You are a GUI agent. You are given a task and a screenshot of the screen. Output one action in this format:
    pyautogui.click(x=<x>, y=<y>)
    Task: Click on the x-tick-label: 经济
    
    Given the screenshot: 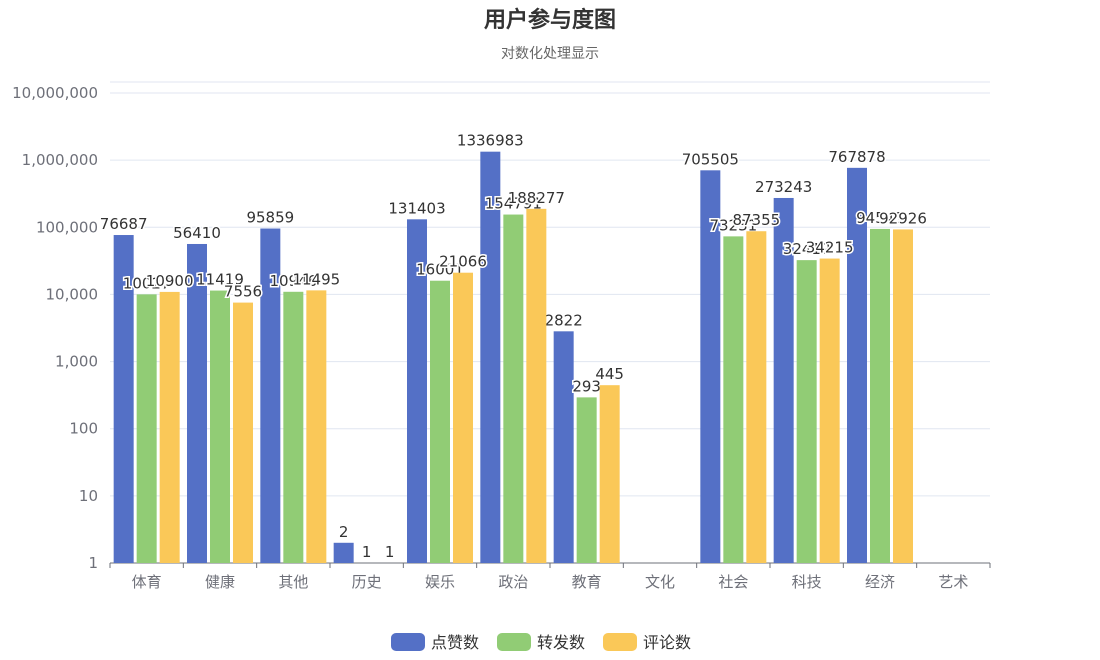 What is the action you would take?
    pyautogui.click(x=880, y=582)
    